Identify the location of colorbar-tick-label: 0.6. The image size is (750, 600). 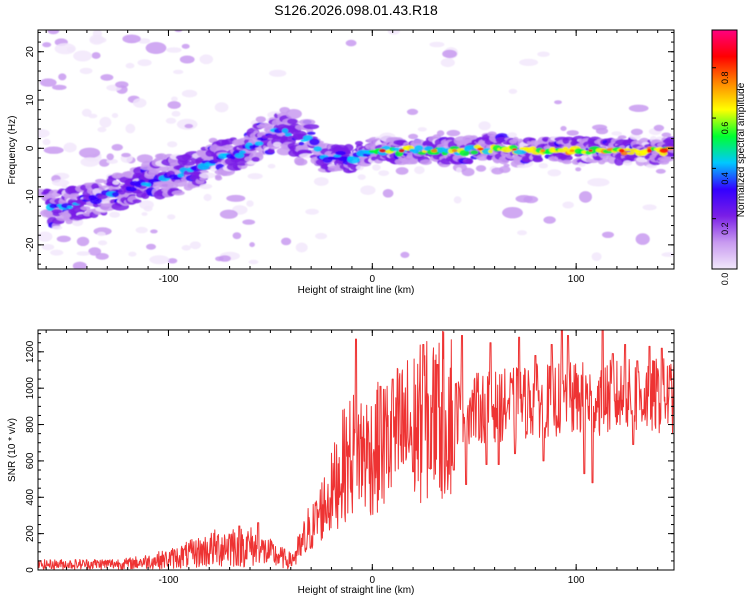
(725, 128).